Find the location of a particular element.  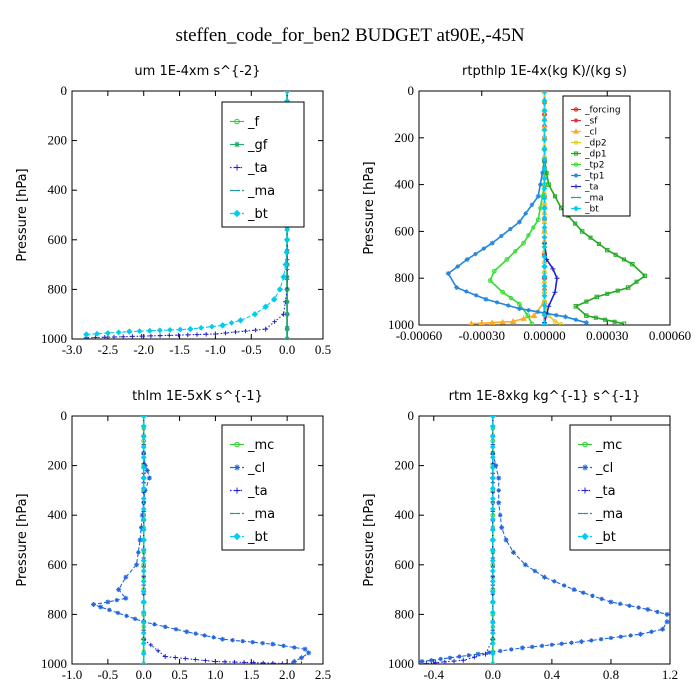

legend-entry-f: _f is located at coordinates (245, 122).